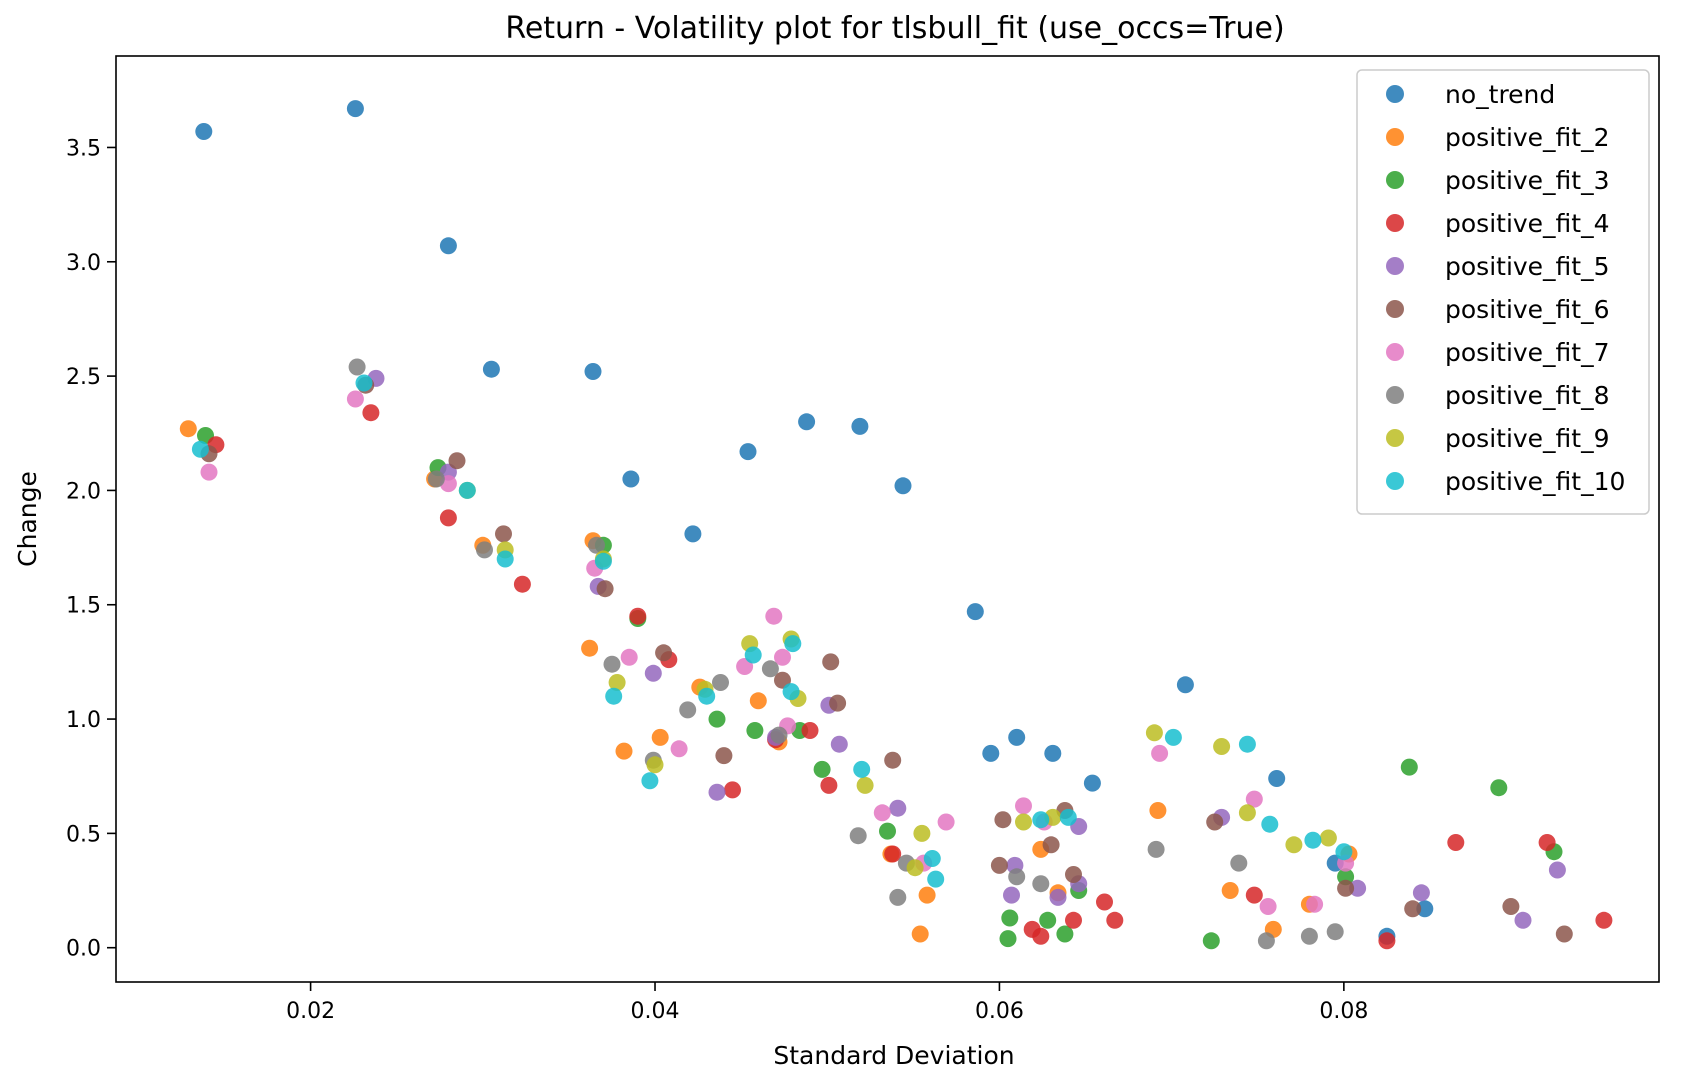 This screenshot has height=1074, width=1684. I want to click on y-tick-label-7: 3.5, so click(83, 148).